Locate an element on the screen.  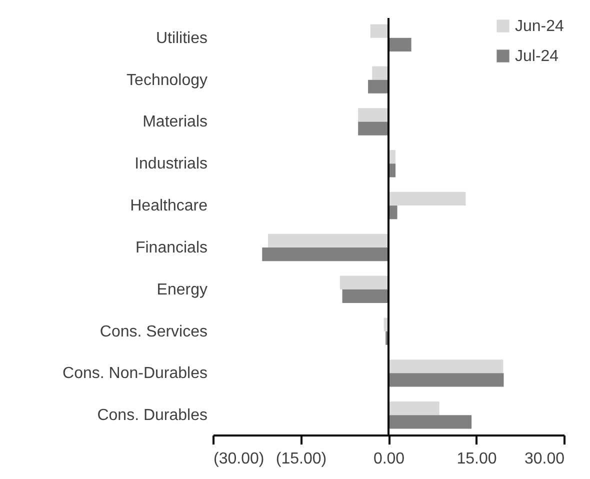
y-tick-label: Cons. Non-Durables is located at coordinates (135, 373).